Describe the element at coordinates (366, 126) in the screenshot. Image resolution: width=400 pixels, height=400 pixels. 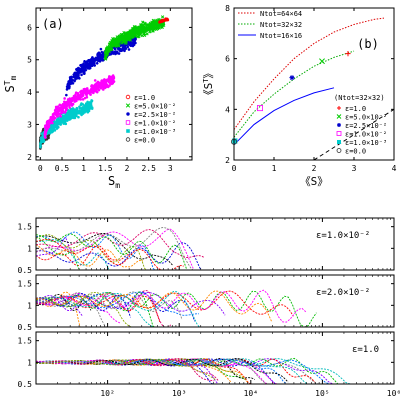
I see `legend-label: ε=2.5×10⁻²` at that location.